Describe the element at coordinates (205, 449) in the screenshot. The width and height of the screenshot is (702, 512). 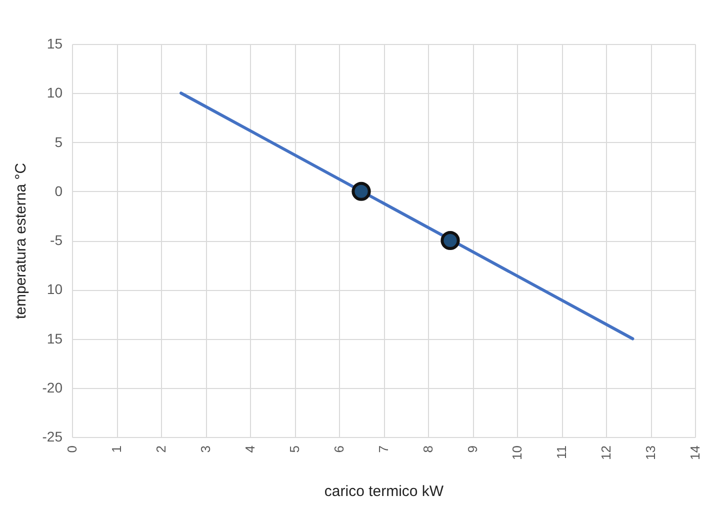
I see `x-tick-label: 3` at that location.